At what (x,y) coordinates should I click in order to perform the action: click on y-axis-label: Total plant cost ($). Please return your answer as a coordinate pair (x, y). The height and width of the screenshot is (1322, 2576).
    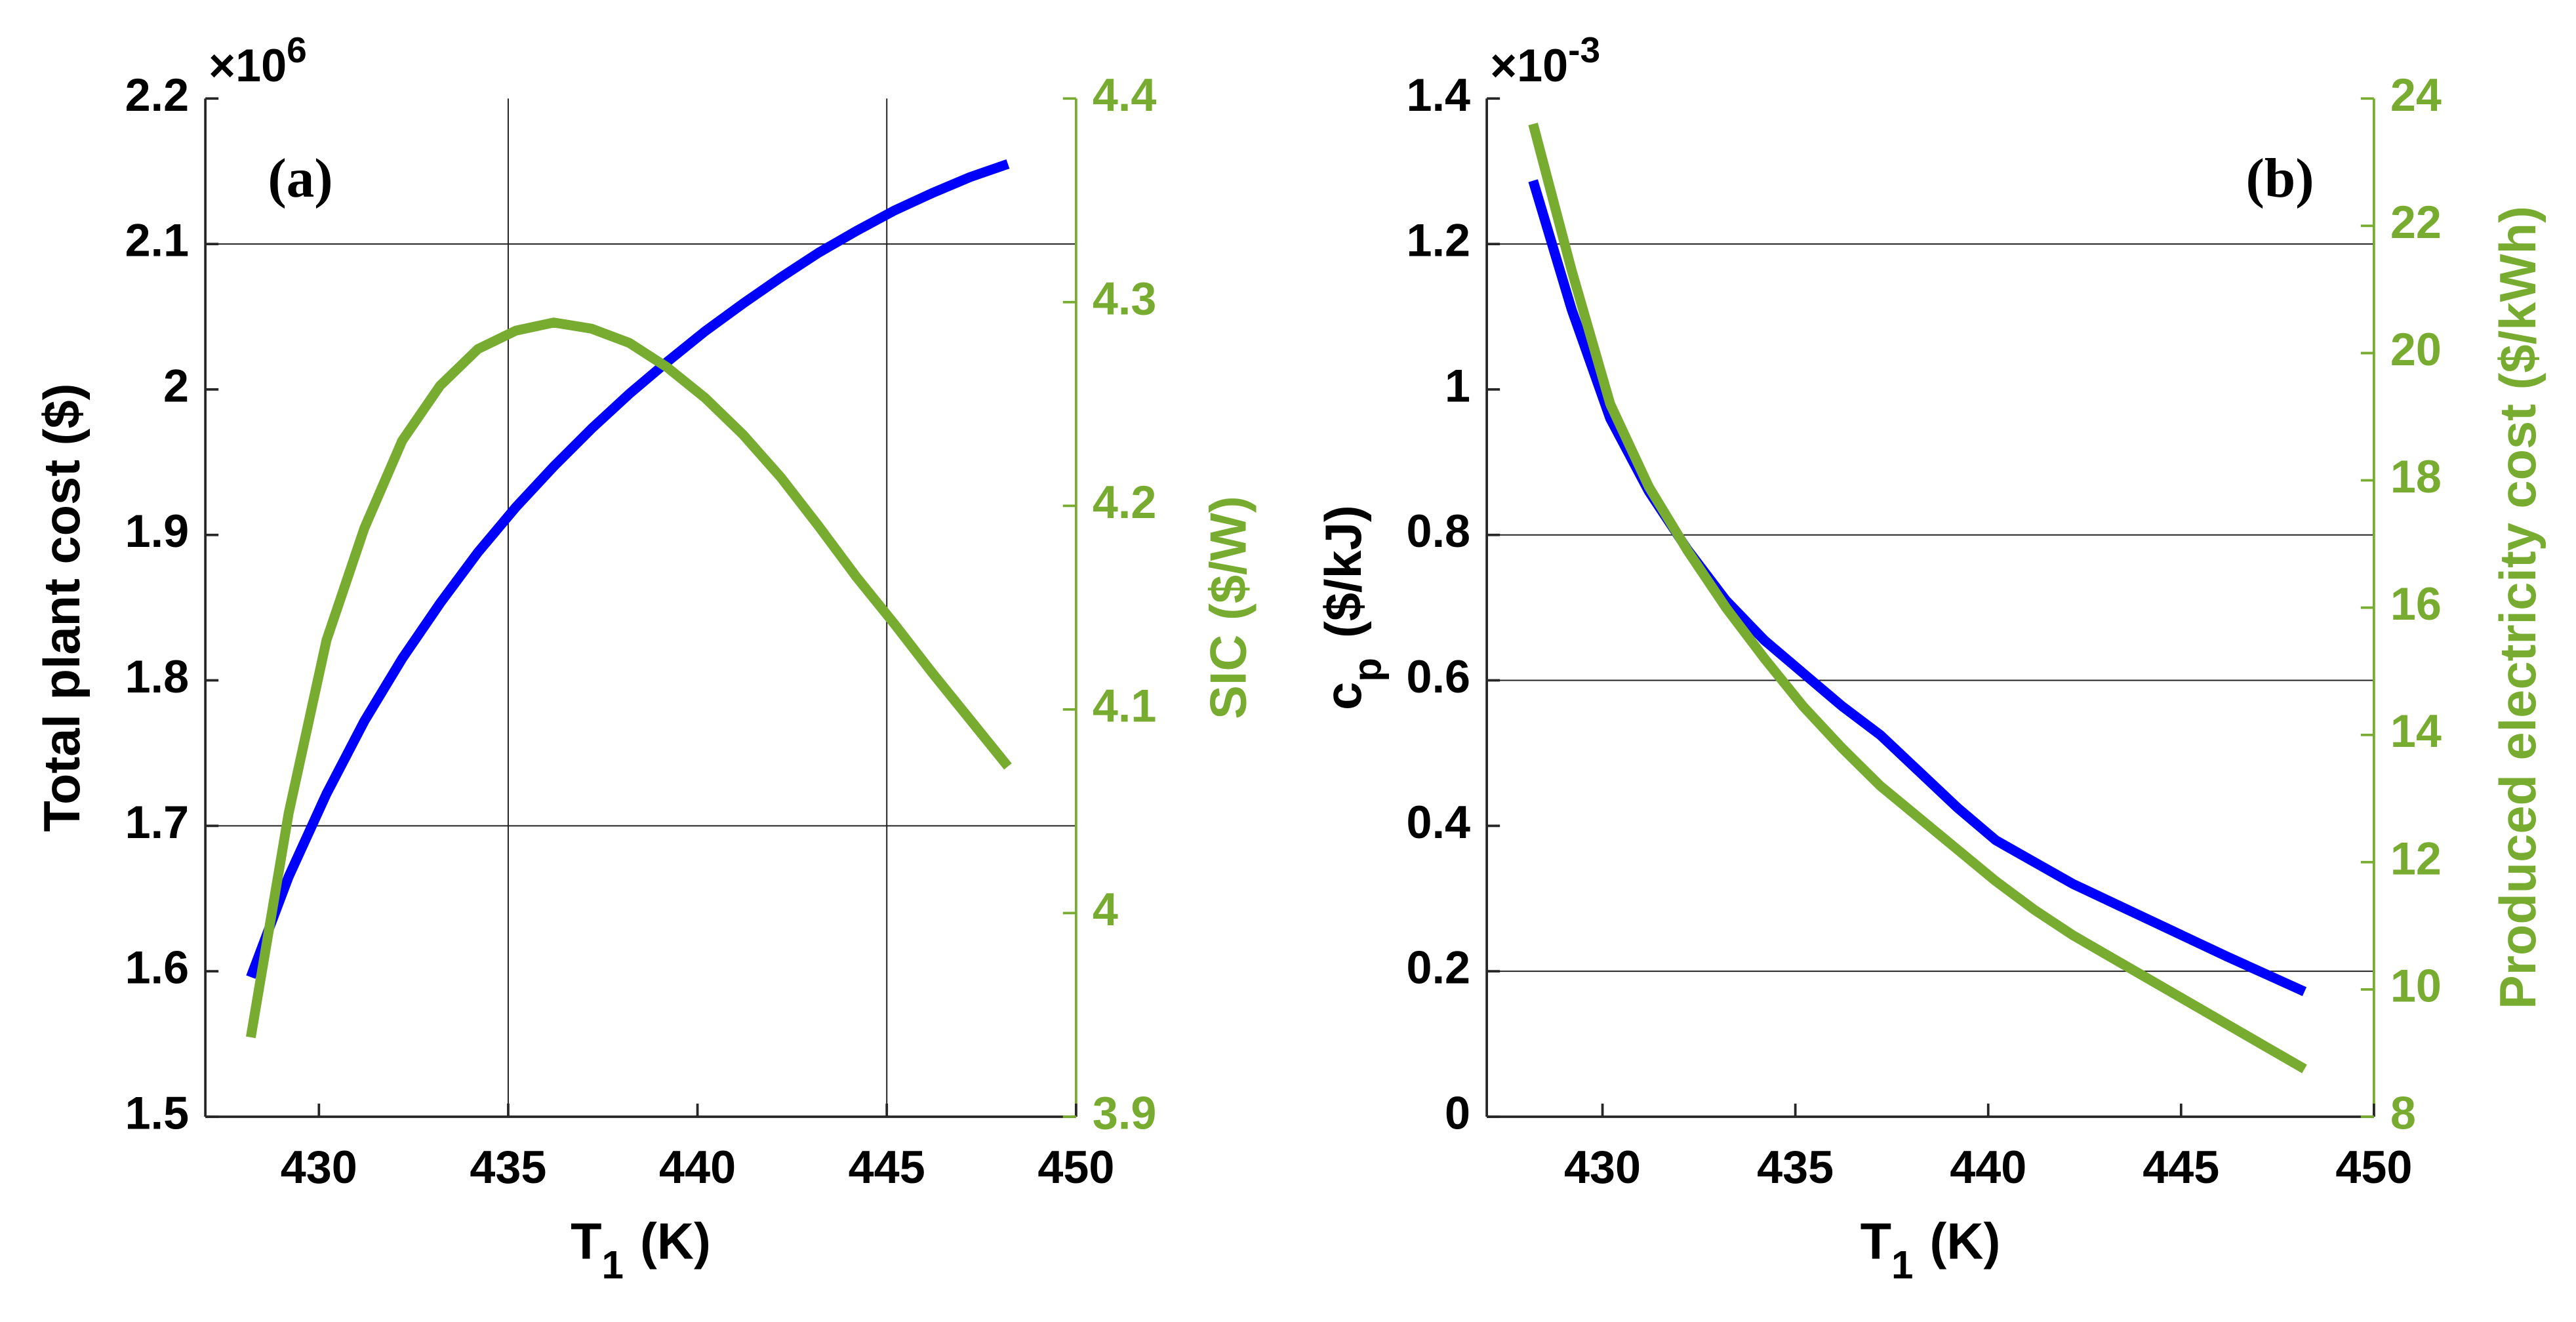
    Looking at the image, I should click on (62, 608).